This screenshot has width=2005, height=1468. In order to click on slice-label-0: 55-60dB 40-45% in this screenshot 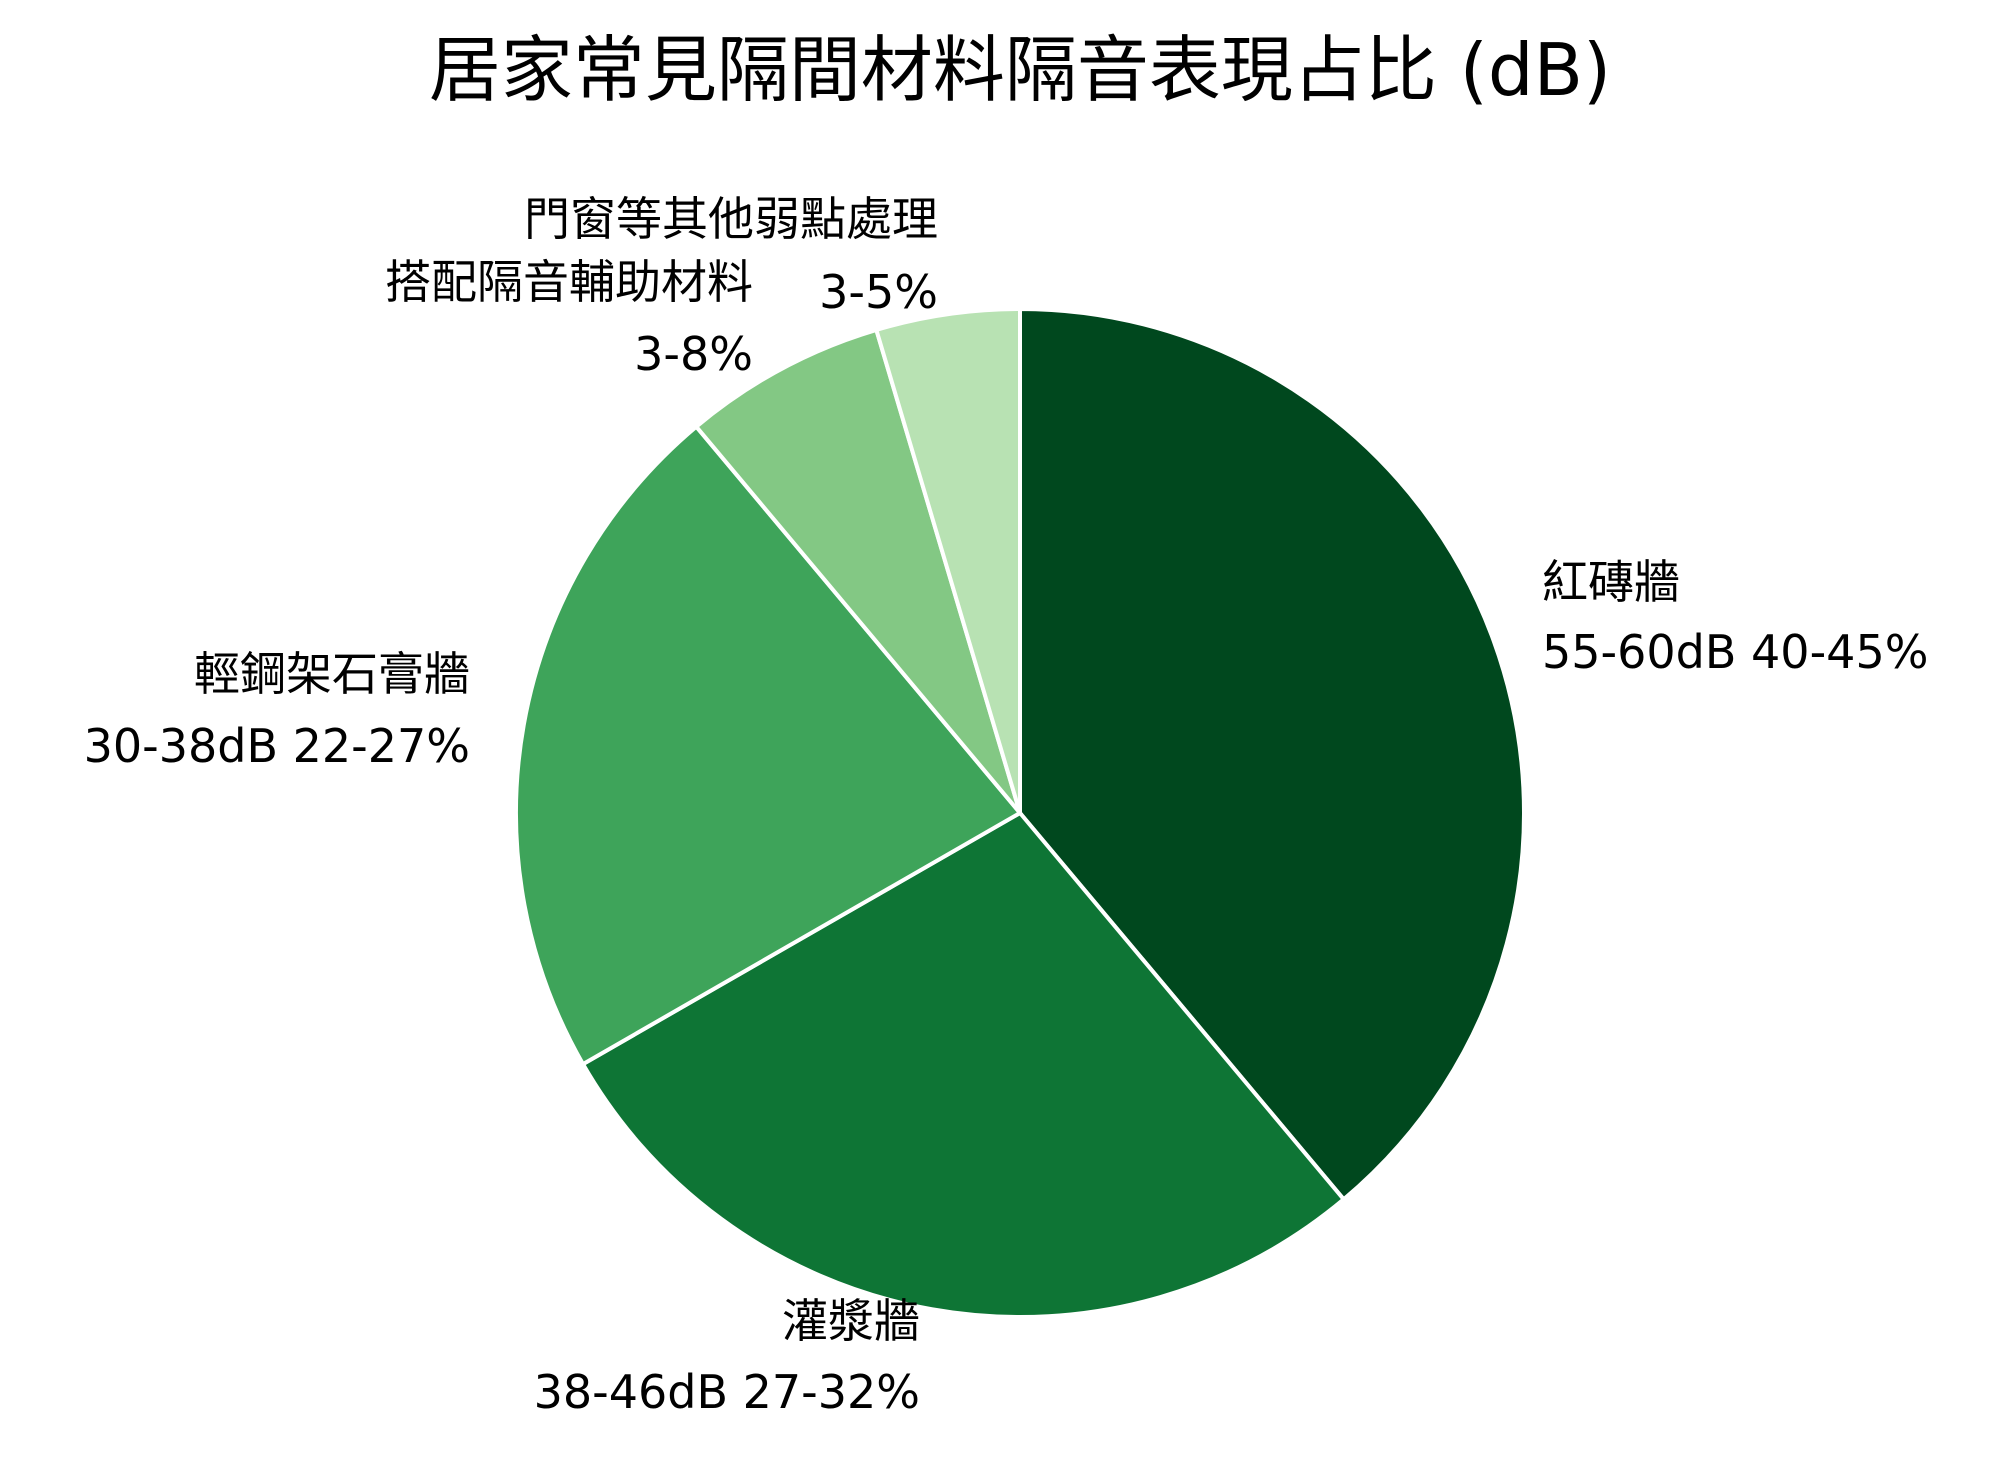, I will do `click(1735, 652)`.